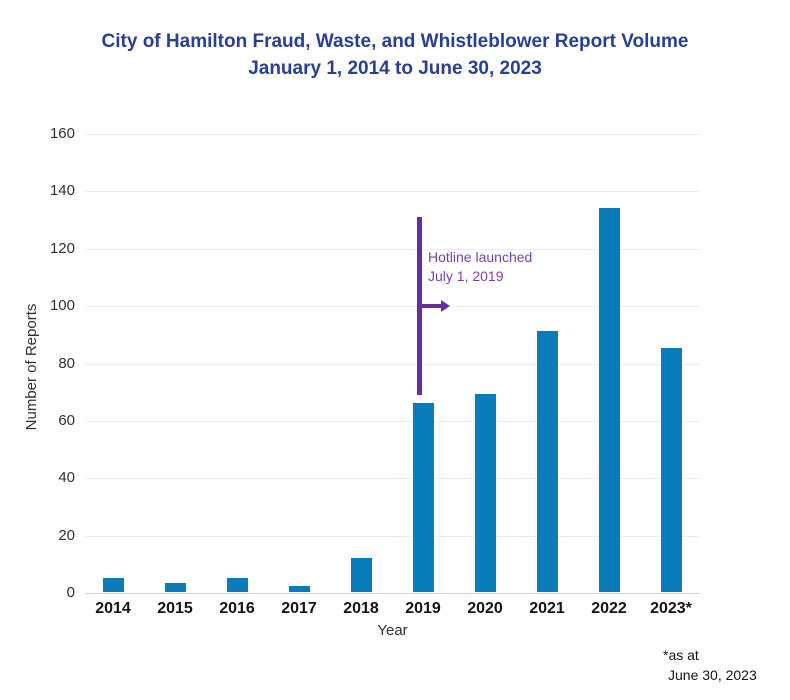 This screenshot has width=790, height=700. I want to click on annotation-arrow-shaft, so click(429, 306).